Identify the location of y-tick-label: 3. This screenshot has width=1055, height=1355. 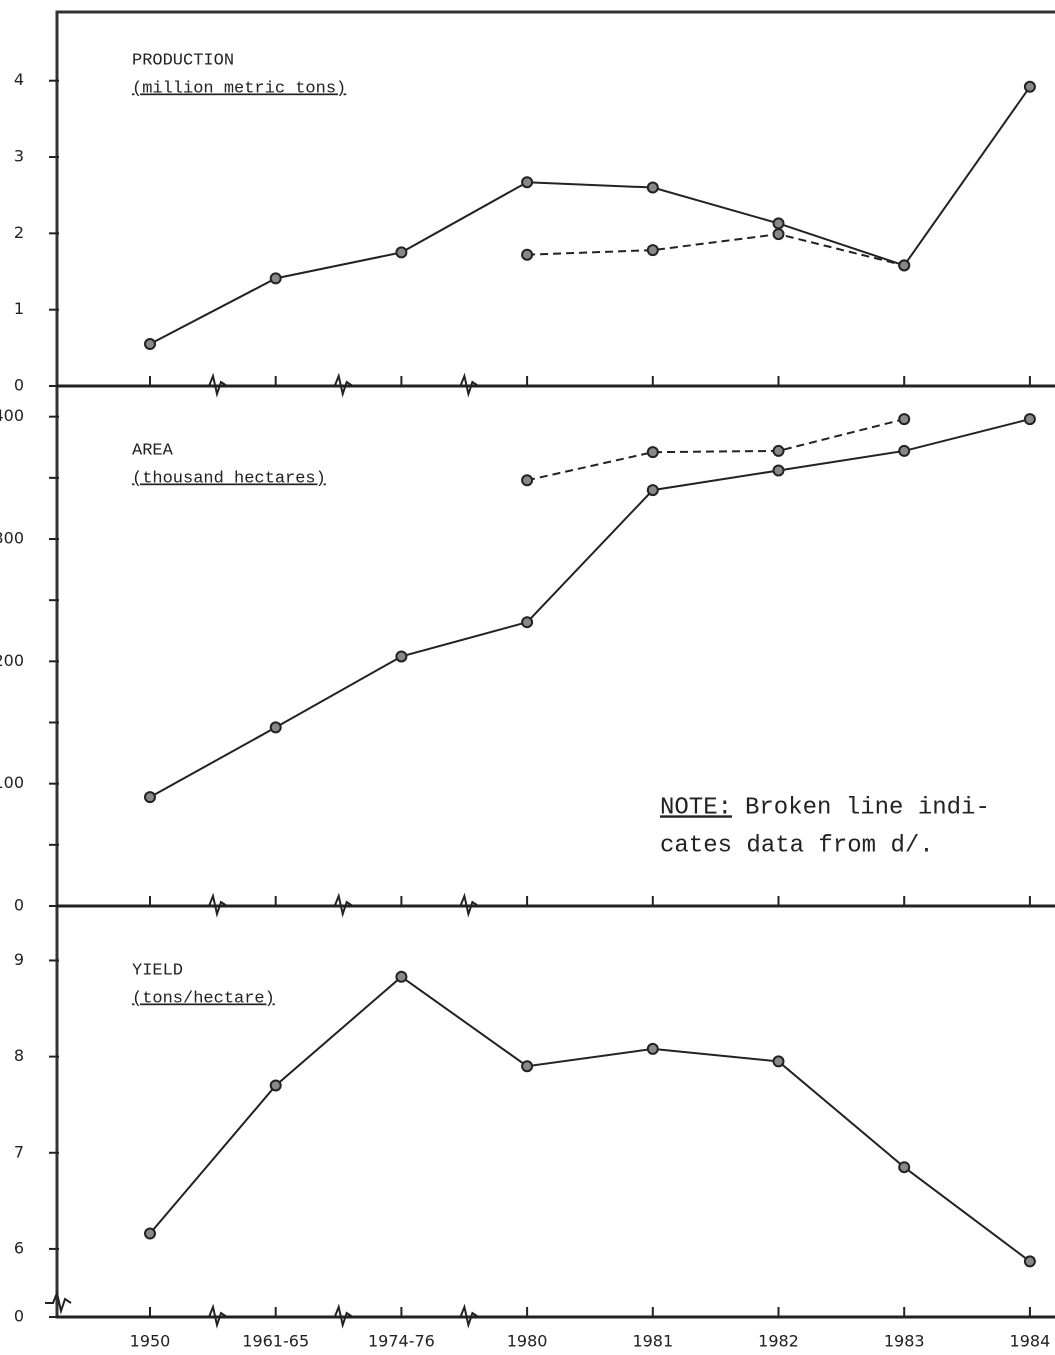
(19, 156).